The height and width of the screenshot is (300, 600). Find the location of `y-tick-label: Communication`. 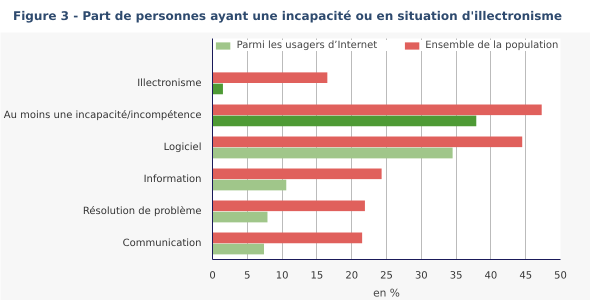

y-tick-label: Communication is located at coordinates (162, 243).